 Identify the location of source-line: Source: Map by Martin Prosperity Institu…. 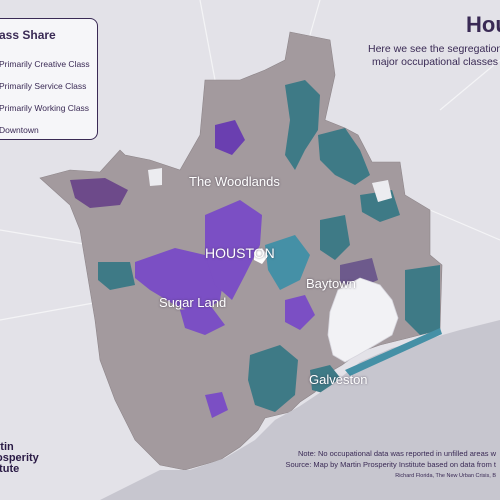
(390, 464).